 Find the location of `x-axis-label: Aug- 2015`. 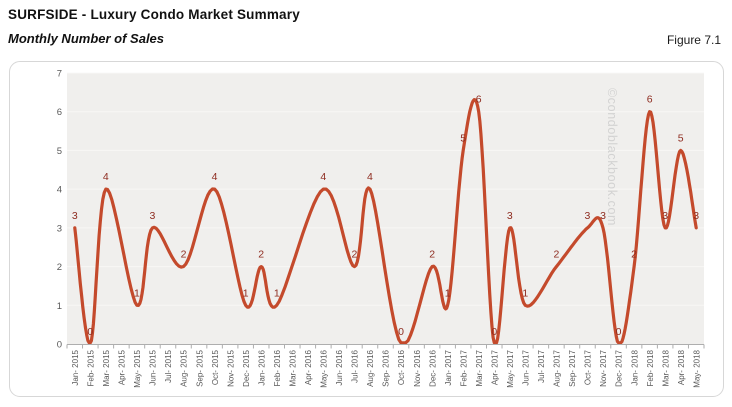

x-axis-label: Aug- 2015 is located at coordinates (184, 367).